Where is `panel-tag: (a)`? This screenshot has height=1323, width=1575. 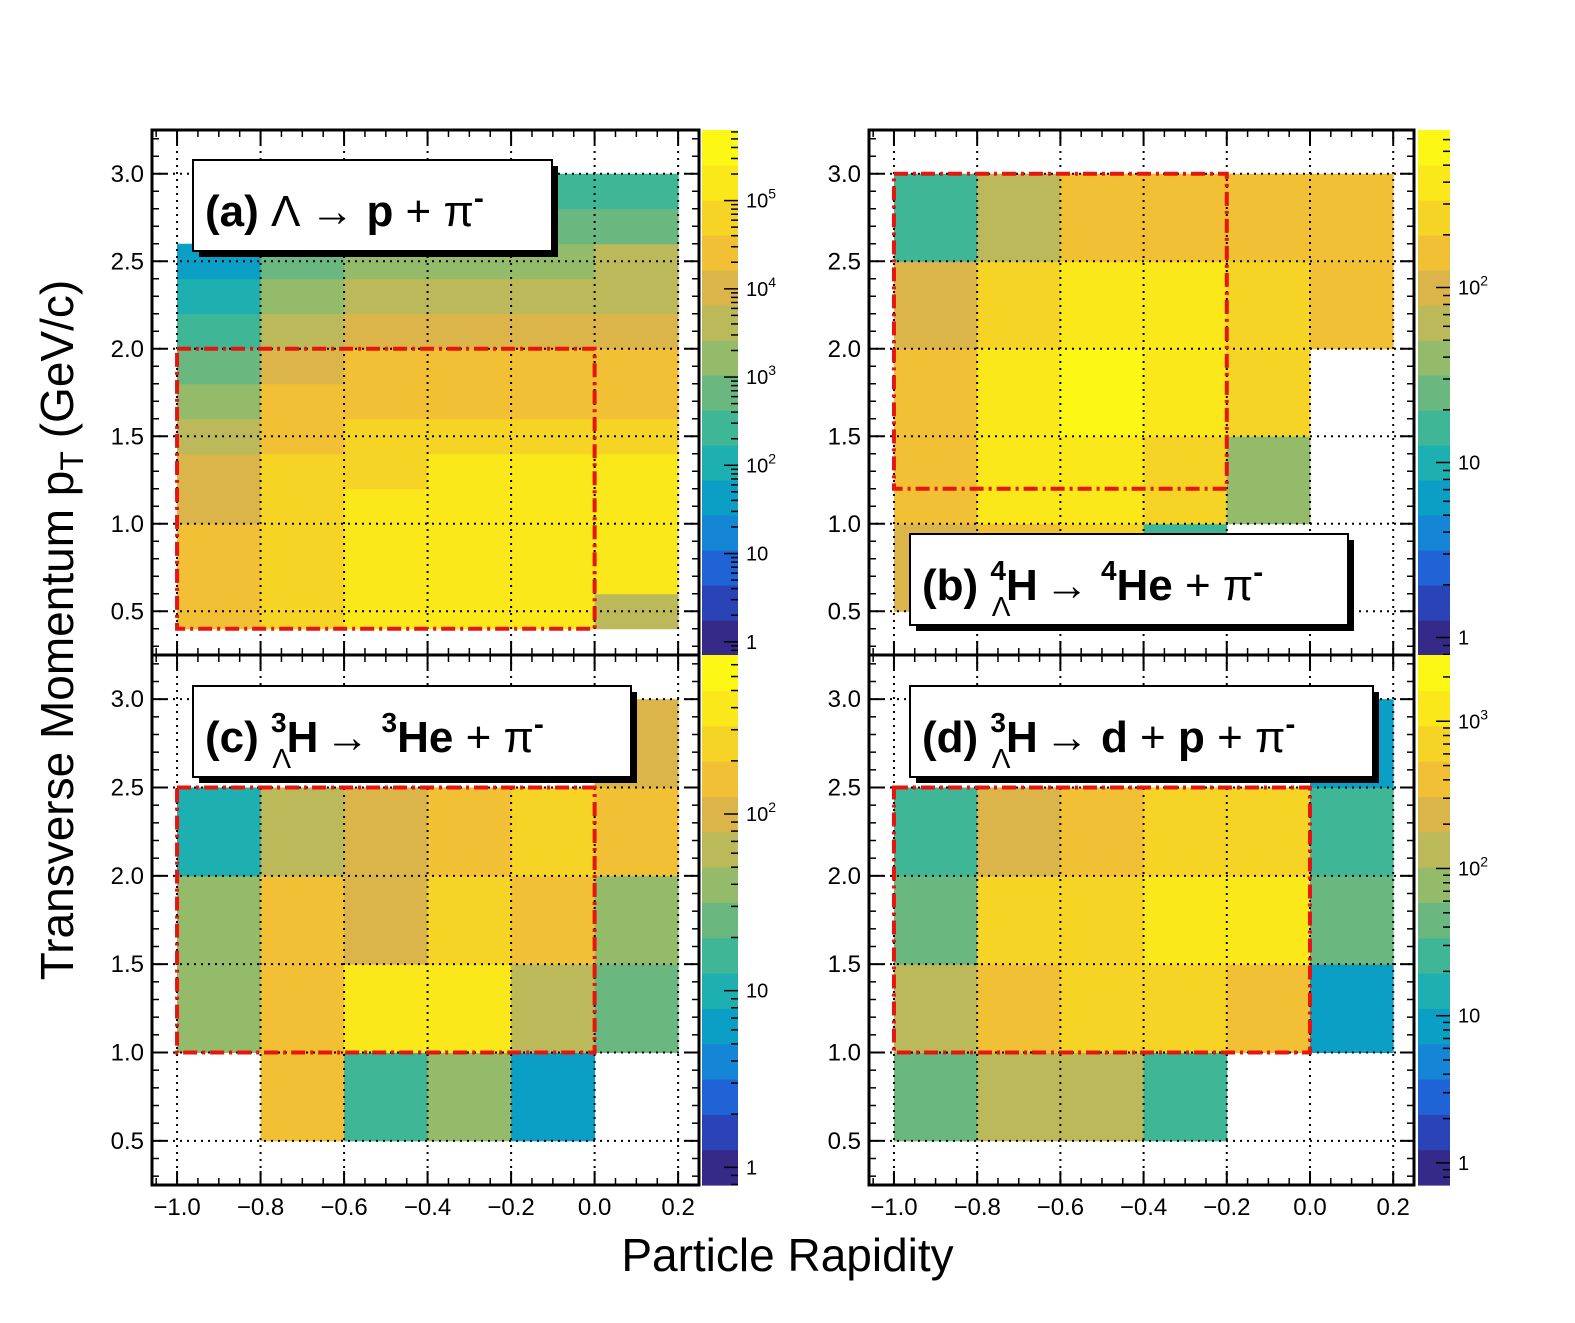 panel-tag: (a) is located at coordinates (232, 211).